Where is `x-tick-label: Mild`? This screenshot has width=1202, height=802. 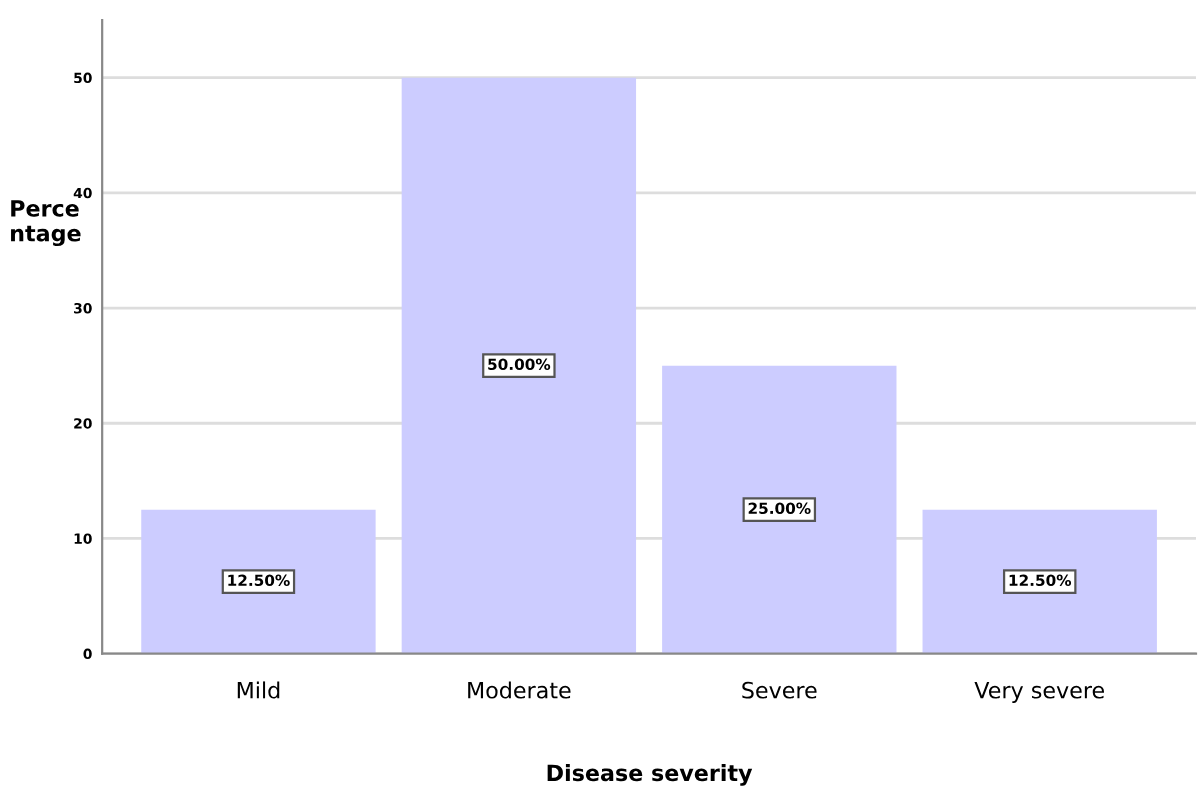 x-tick-label: Mild is located at coordinates (258, 690).